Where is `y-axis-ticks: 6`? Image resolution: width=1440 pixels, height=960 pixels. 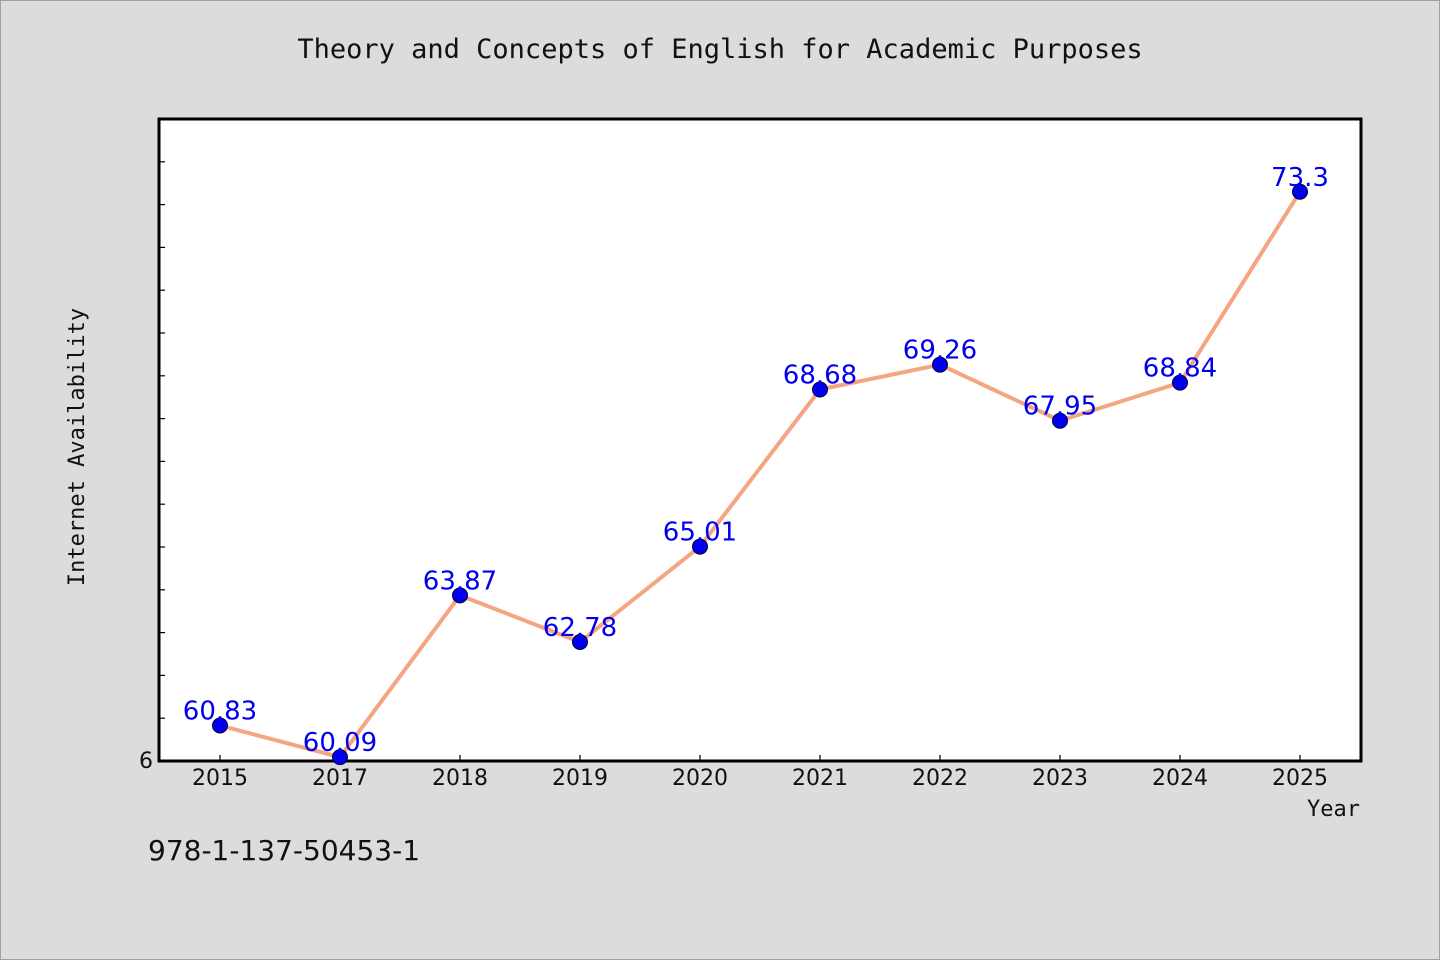 y-axis-ticks: 6 is located at coordinates (152, 467).